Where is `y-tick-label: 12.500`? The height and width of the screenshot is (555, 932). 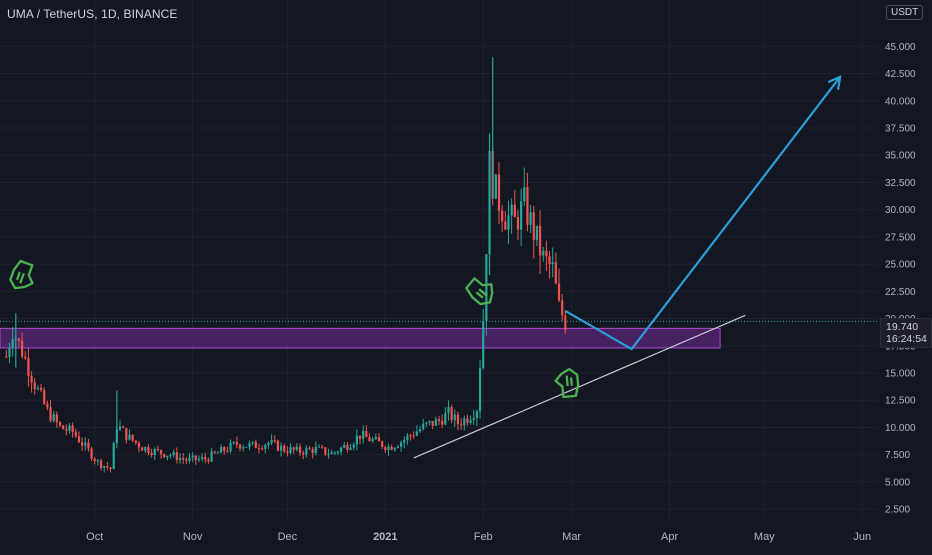
y-tick-label: 12.500 is located at coordinates (900, 401).